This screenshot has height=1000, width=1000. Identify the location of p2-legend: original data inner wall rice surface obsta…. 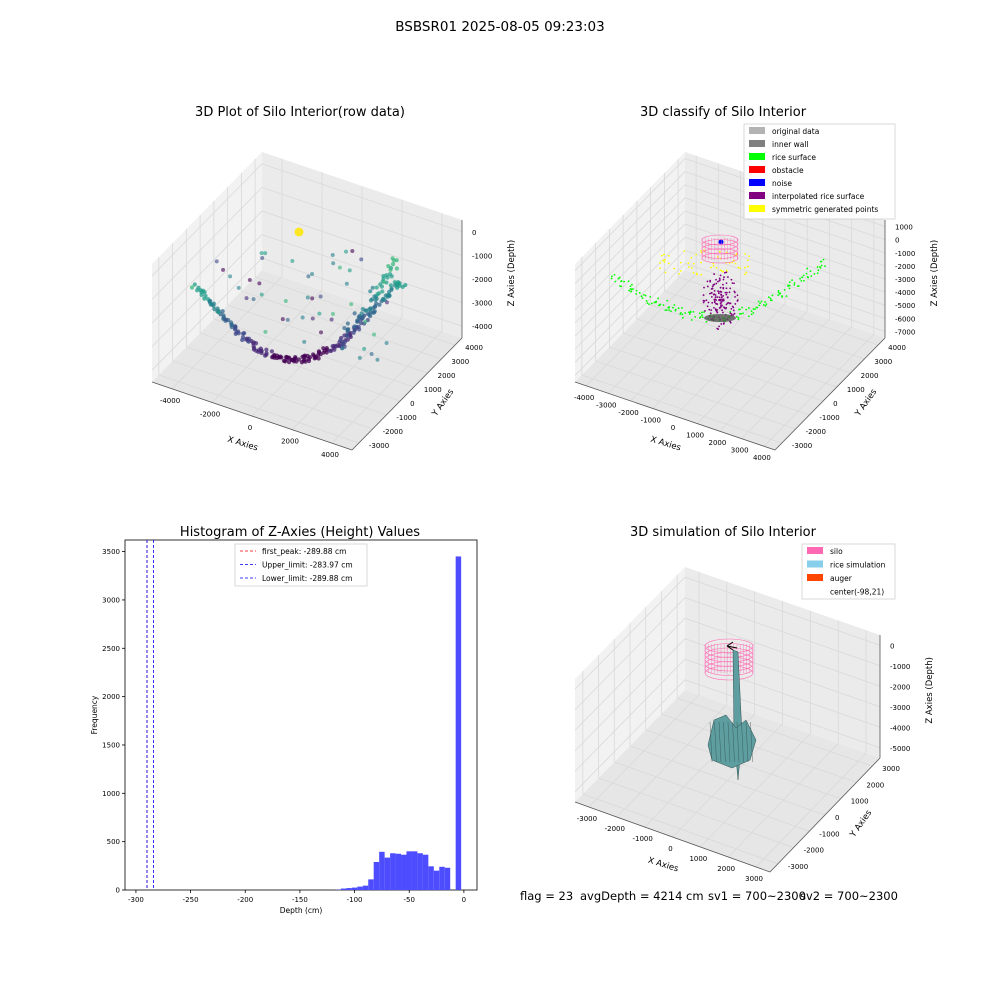
(819, 171).